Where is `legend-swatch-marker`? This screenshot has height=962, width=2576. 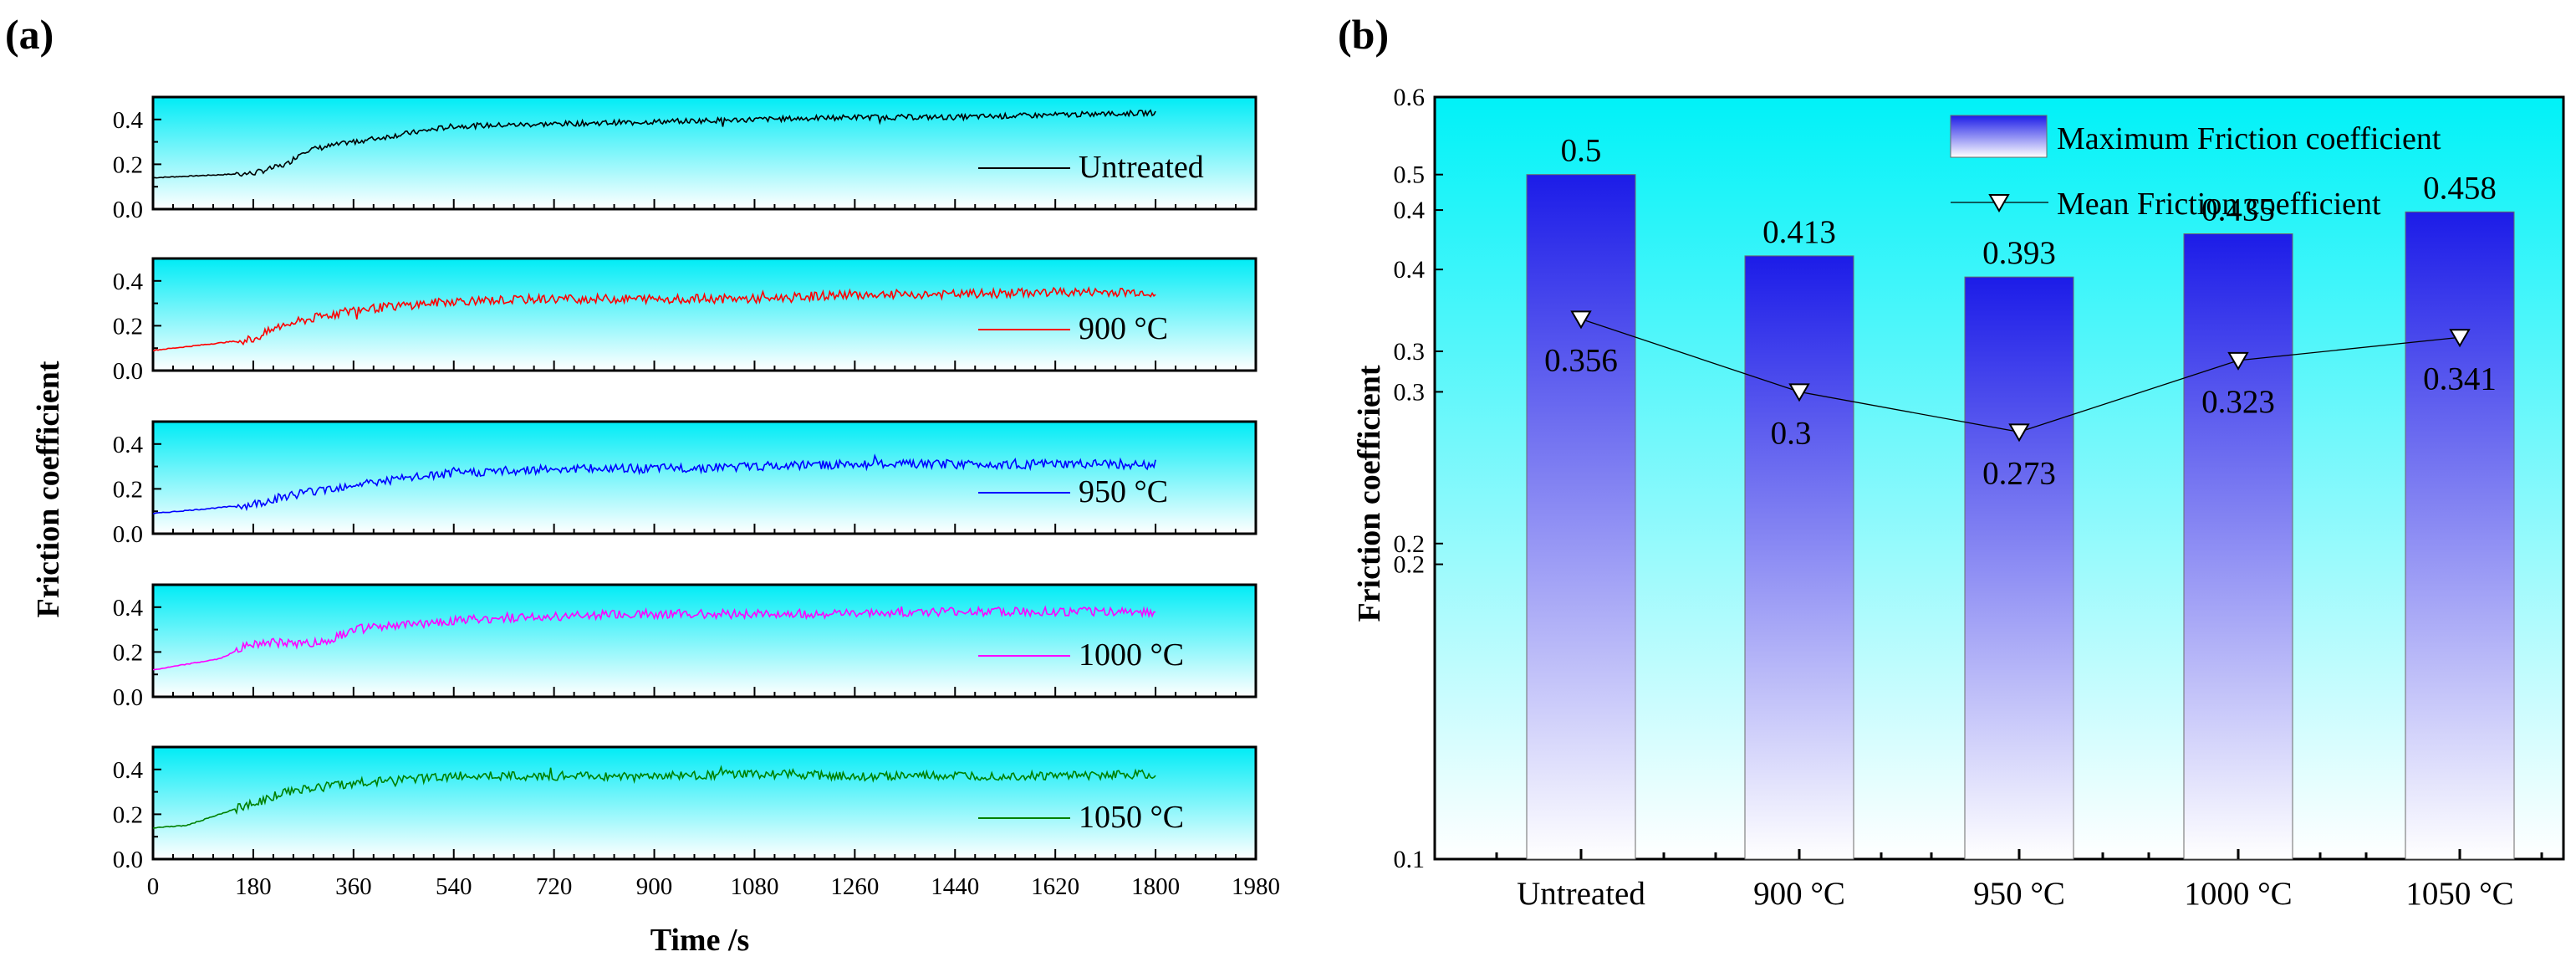
legend-swatch-marker is located at coordinates (1999, 203).